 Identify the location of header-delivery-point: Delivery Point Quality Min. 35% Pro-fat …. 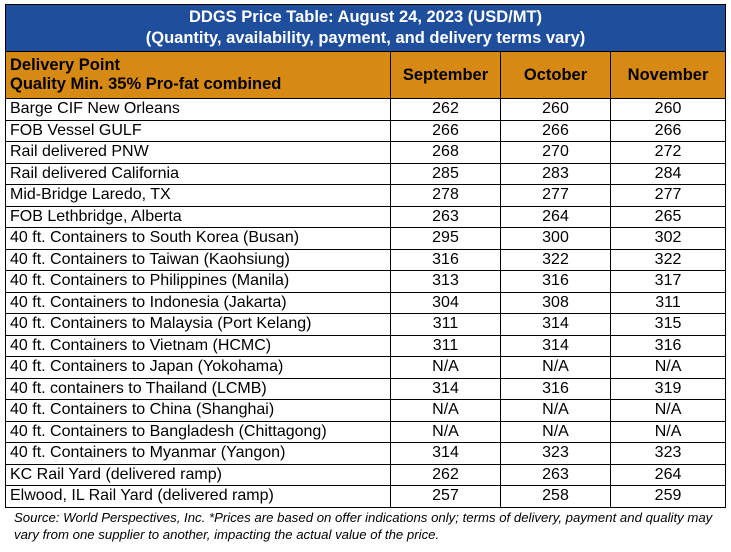
(198, 75).